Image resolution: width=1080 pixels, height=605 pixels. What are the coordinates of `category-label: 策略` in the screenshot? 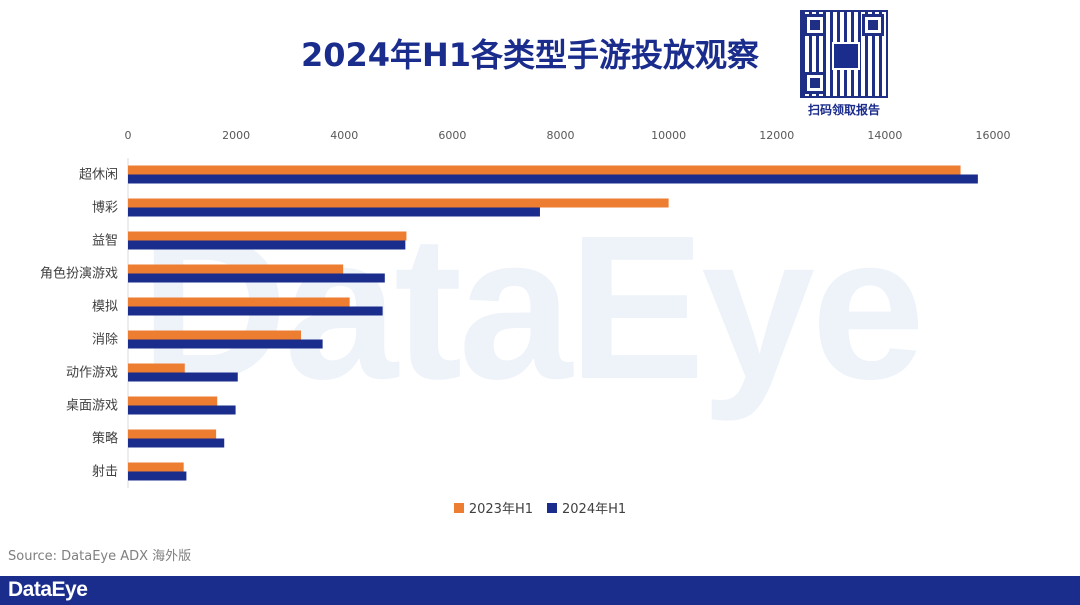 It's located at (105, 439).